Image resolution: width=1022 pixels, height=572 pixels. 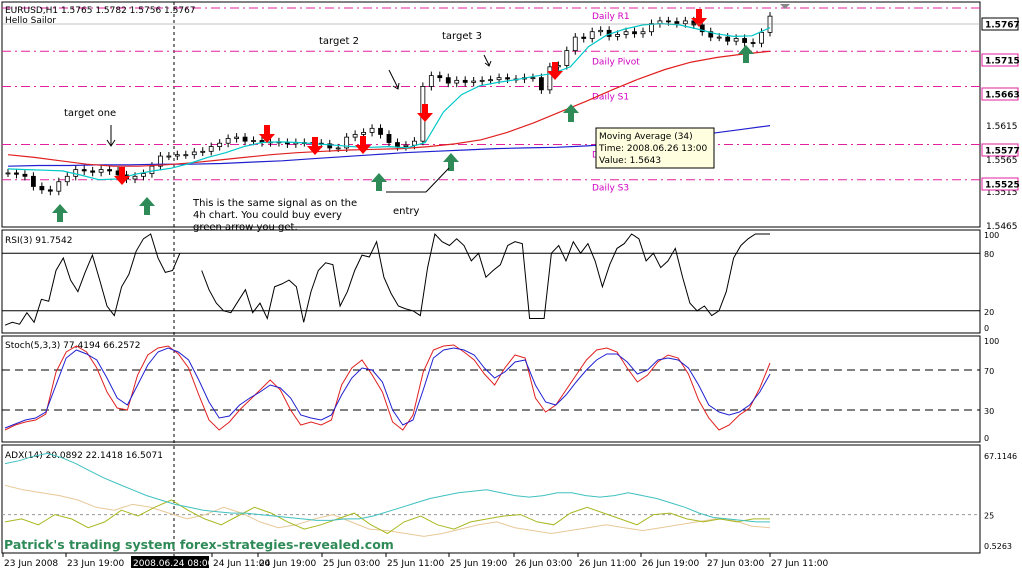 I want to click on annotation: green arrow you get., so click(x=245, y=227).